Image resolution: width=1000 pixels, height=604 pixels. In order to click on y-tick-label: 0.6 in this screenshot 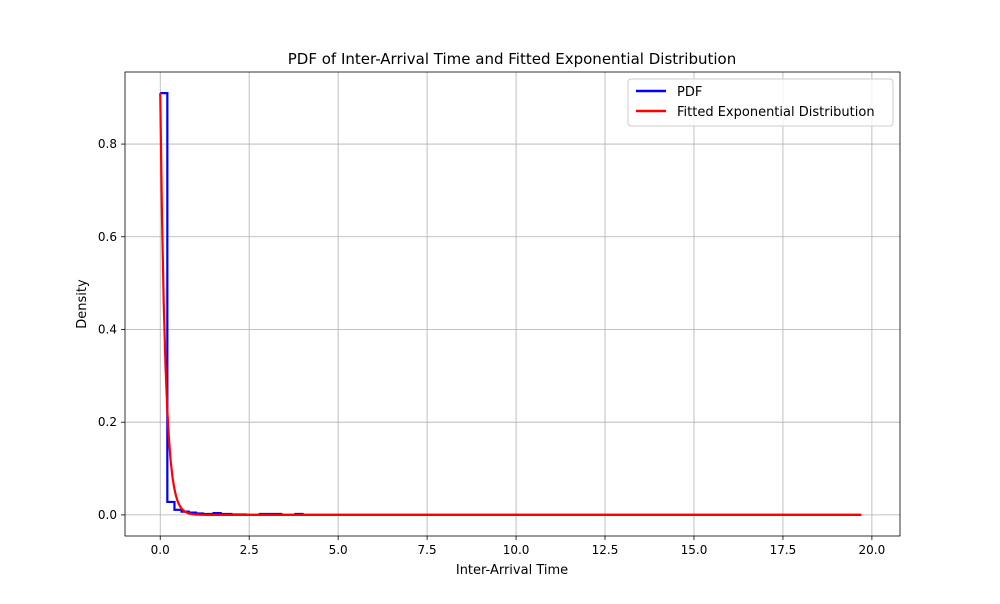, I will do `click(107, 237)`.